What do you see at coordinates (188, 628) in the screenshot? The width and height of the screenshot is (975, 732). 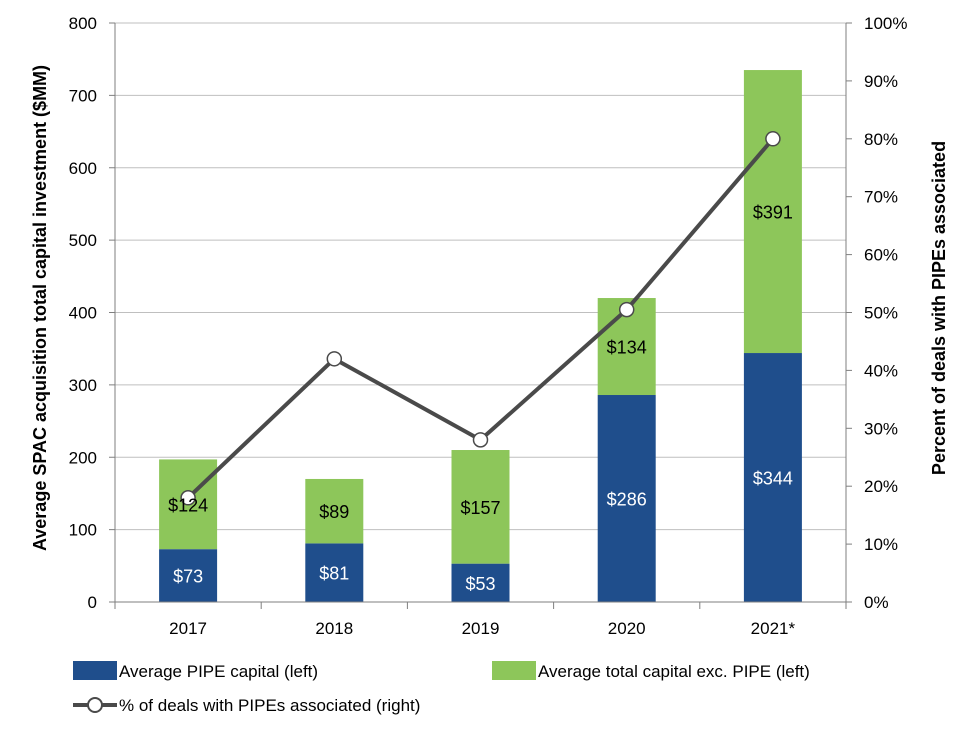 I see `x-tick-label: 2017` at bounding box center [188, 628].